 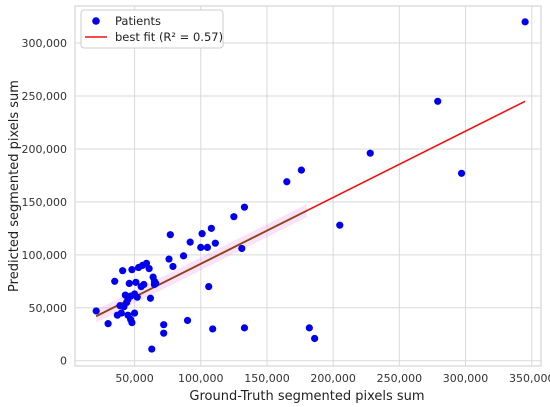 What do you see at coordinates (400, 378) in the screenshot?
I see `x-tick-label: 250,000` at bounding box center [400, 378].